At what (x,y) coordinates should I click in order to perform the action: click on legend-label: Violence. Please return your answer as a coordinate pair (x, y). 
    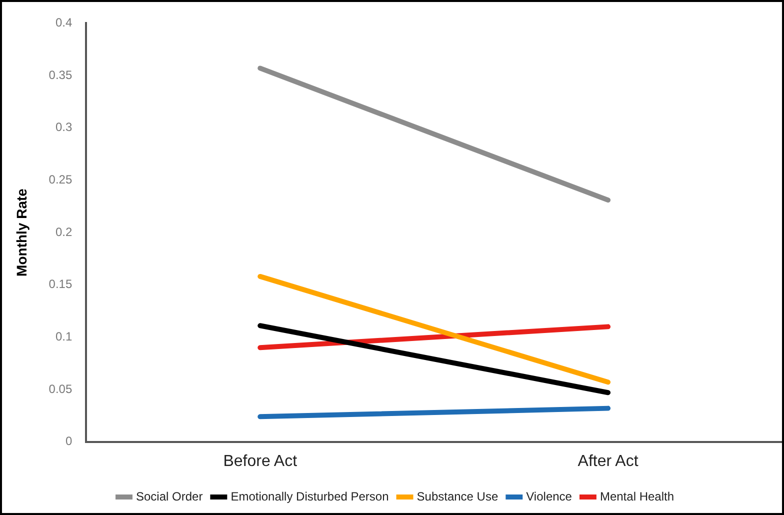
    Looking at the image, I should click on (549, 496).